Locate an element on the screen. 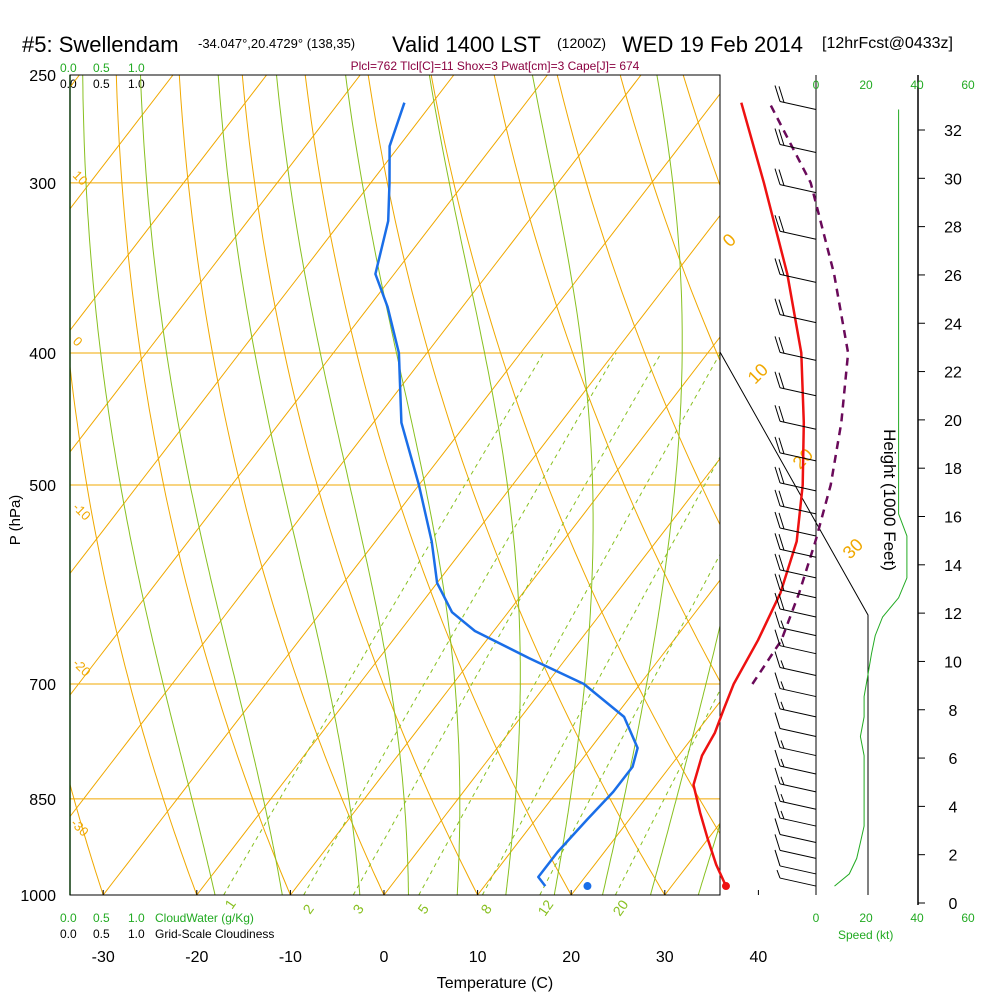 The width and height of the screenshot is (1000, 1000). height-tick-30: 30 is located at coordinates (953, 179).